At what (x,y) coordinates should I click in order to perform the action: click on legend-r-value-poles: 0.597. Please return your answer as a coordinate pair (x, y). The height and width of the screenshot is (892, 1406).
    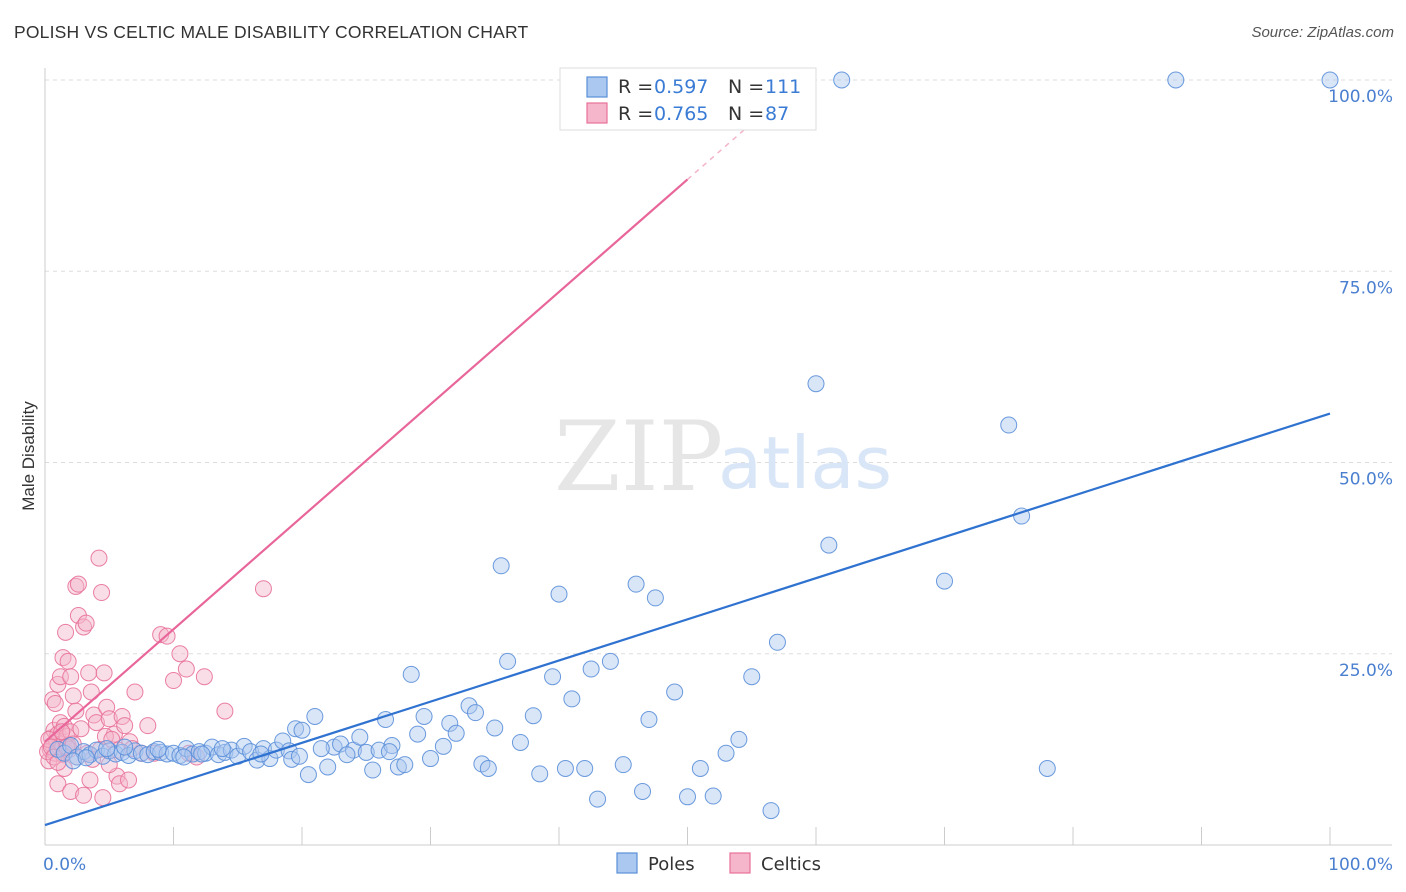
    Looking at the image, I should click on (681, 87).